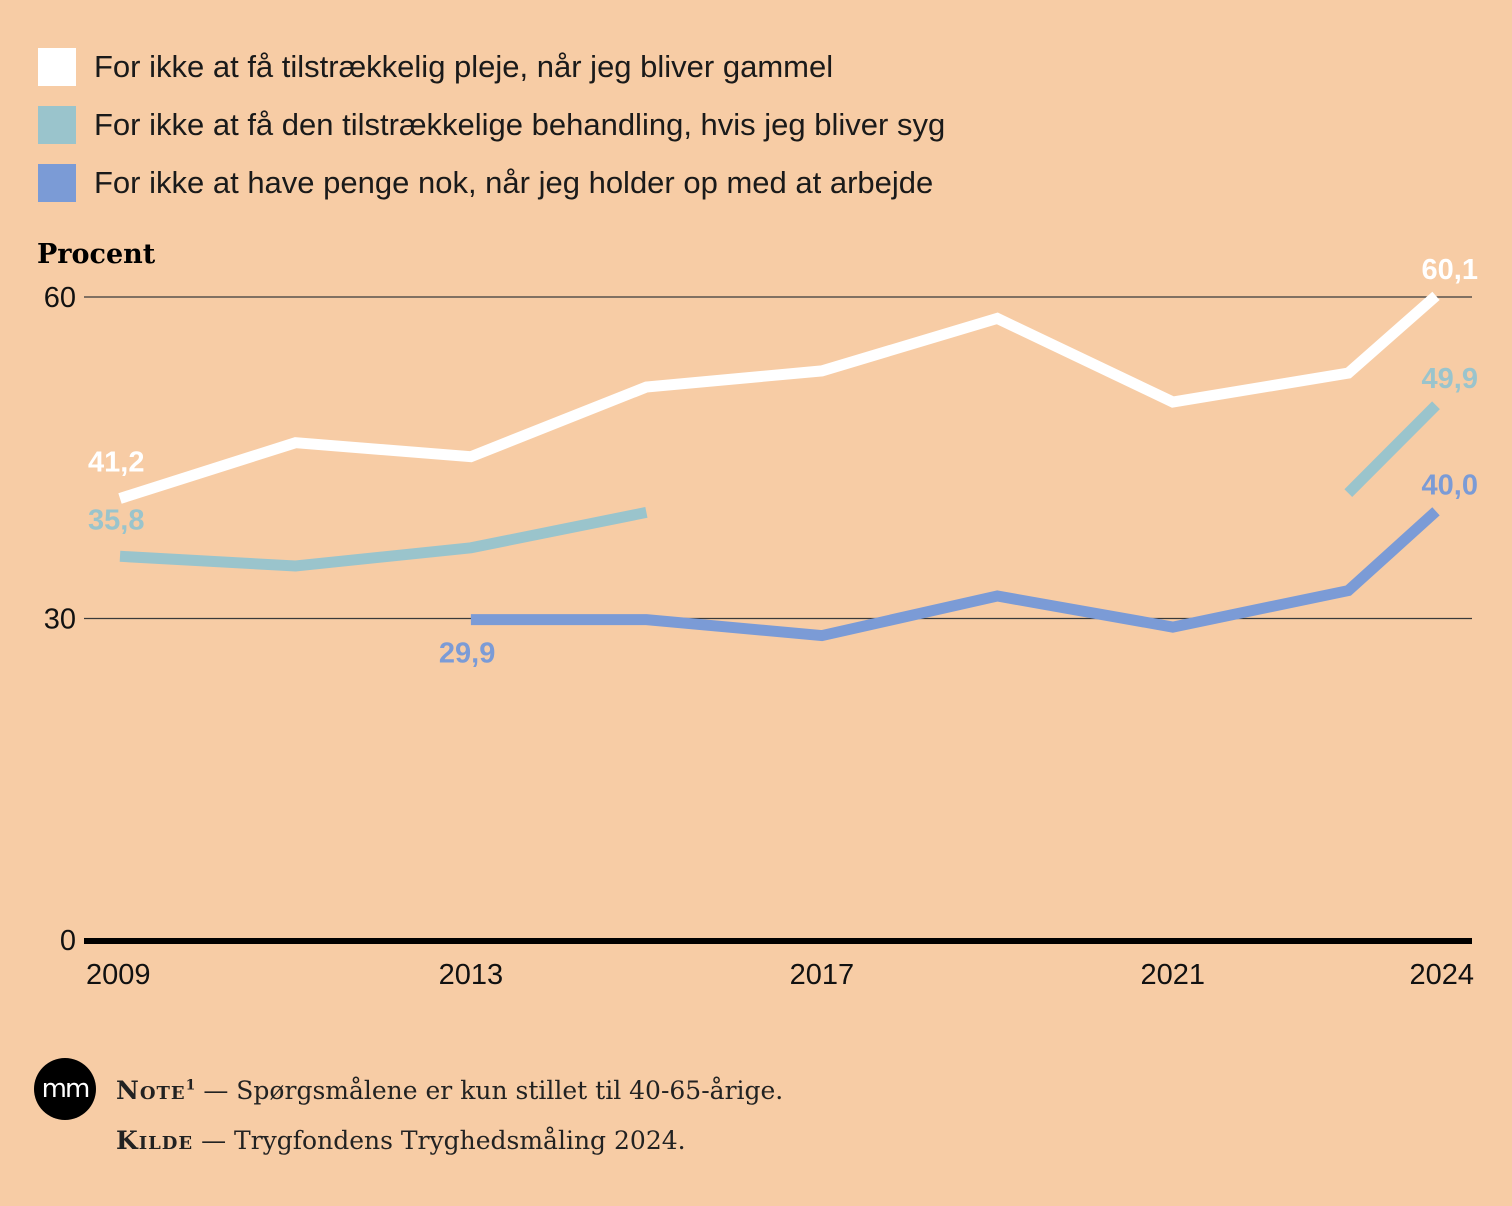  I want to click on source-key: Kilde, so click(155, 1140).